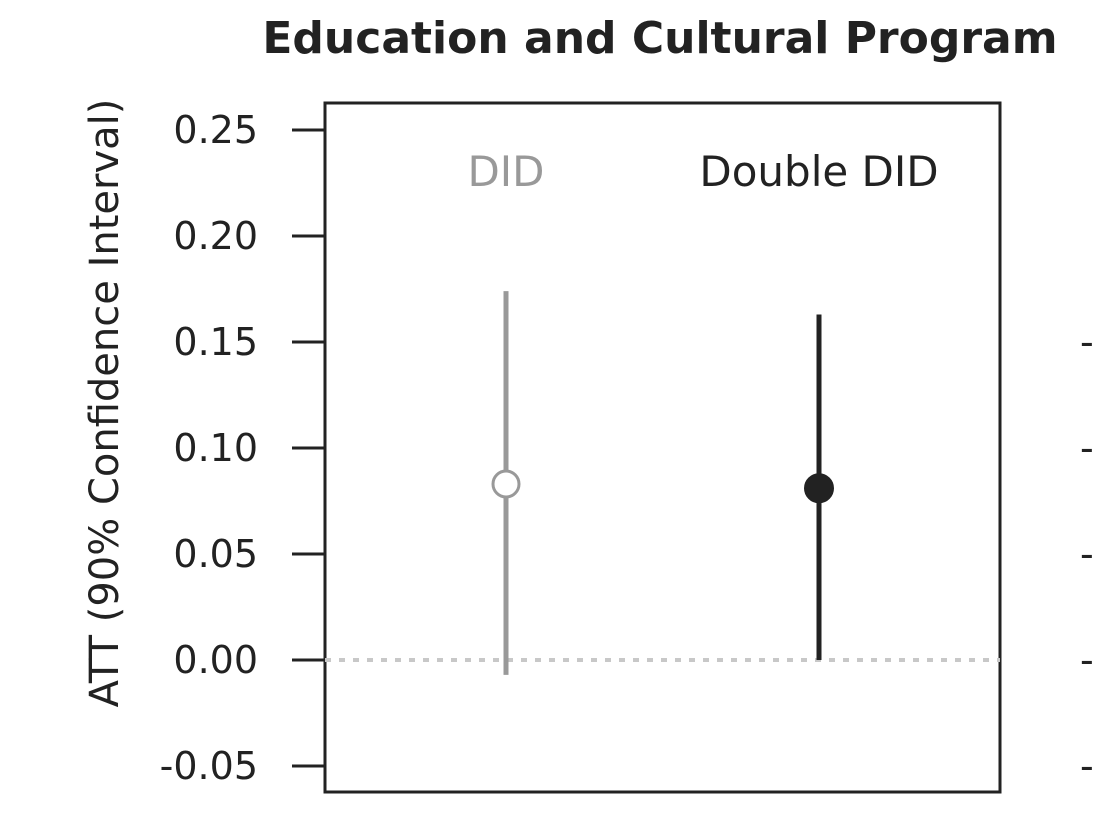 This screenshot has width=1096, height=822. I want to click on y-tick-label: 0.15, so click(215, 342).